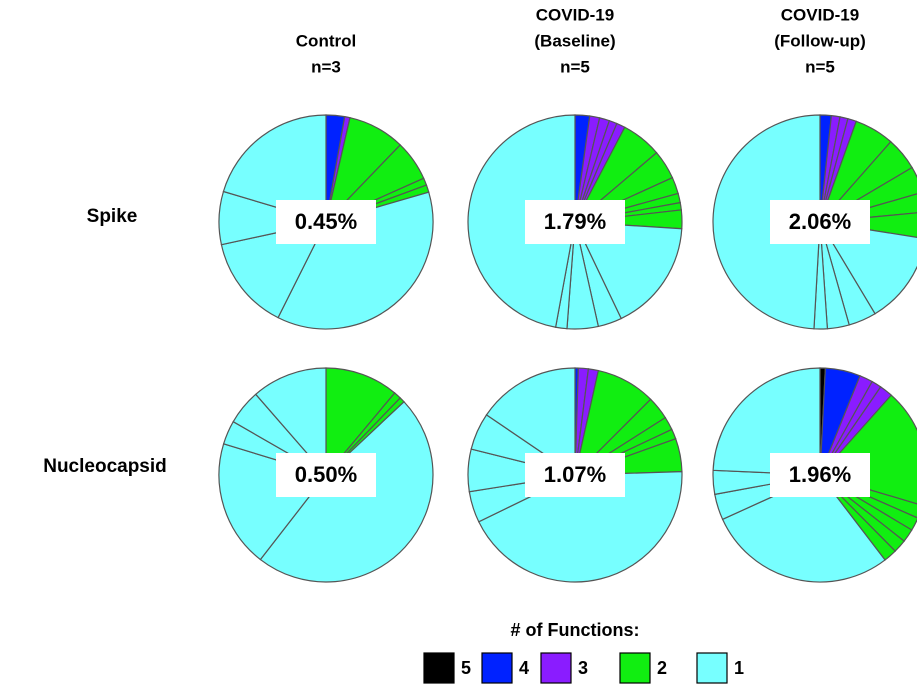 This screenshot has width=917, height=694. What do you see at coordinates (574, 40) in the screenshot?
I see `column-header: (Baseline)` at bounding box center [574, 40].